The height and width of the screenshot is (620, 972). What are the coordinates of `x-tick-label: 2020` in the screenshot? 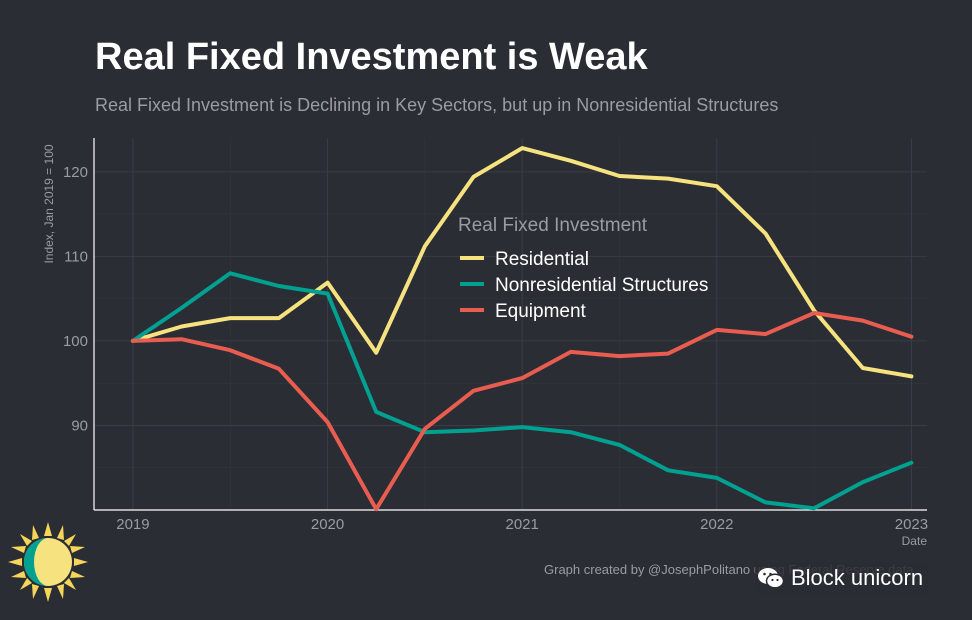 It's located at (327, 524).